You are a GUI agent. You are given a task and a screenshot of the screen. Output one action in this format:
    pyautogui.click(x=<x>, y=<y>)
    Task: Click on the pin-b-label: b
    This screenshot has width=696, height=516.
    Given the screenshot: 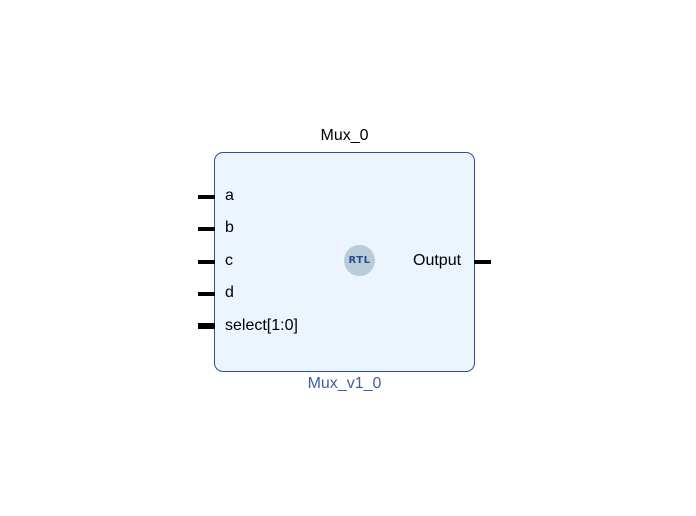 What is the action you would take?
    pyautogui.click(x=229, y=227)
    